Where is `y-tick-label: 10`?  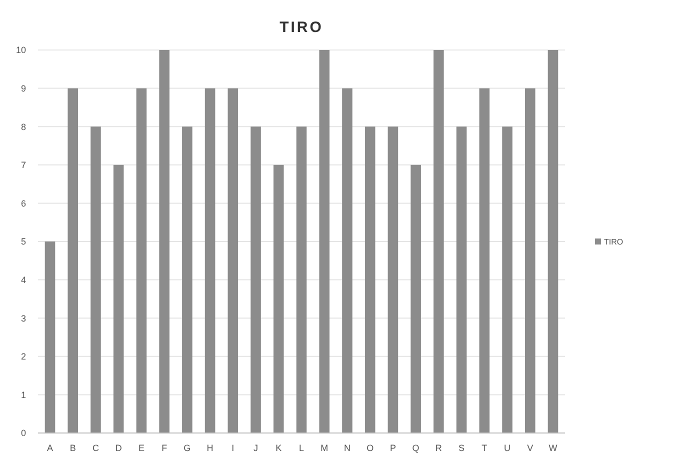 y-tick-label: 10 is located at coordinates (21, 50).